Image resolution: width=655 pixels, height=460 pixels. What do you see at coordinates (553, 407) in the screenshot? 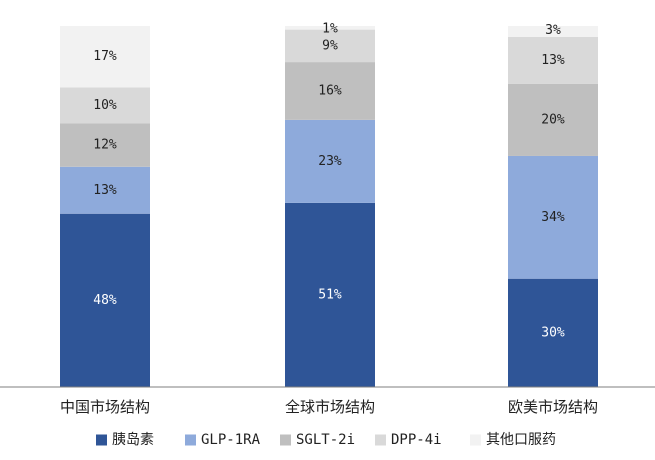
I see `category-label: 欧美市场结构` at bounding box center [553, 407].